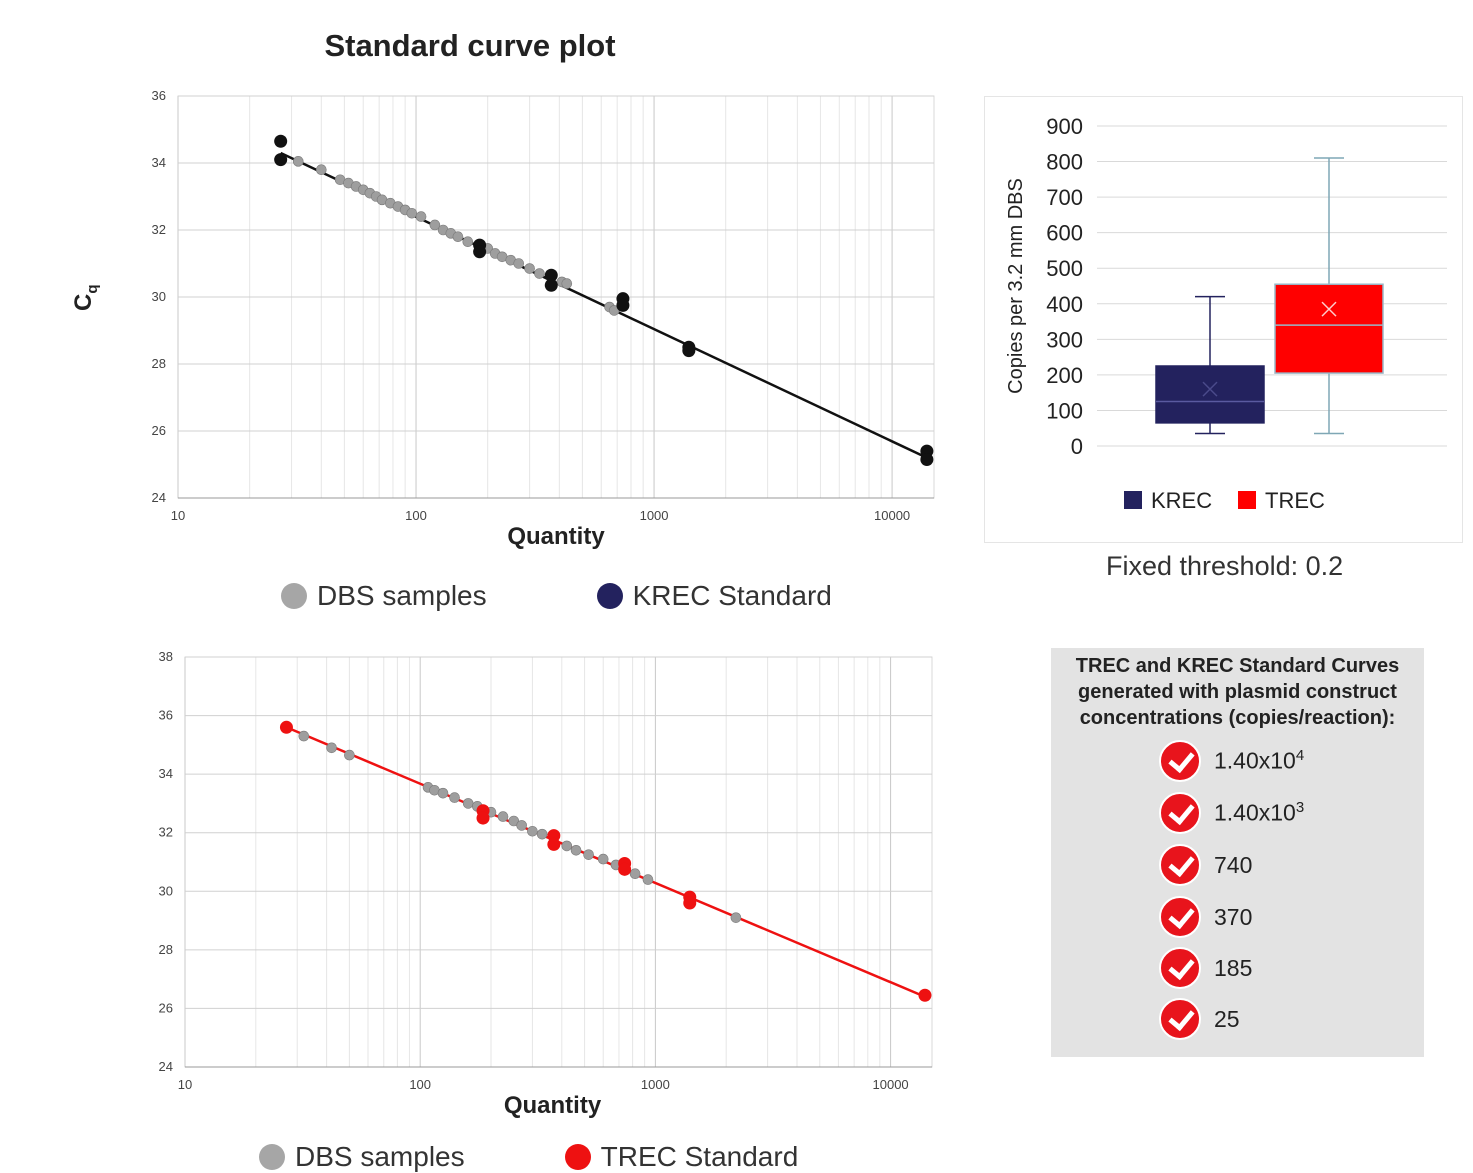  Describe the element at coordinates (732, 595) in the screenshot. I see `krec-standard-legend-label: KREC Standard` at that location.